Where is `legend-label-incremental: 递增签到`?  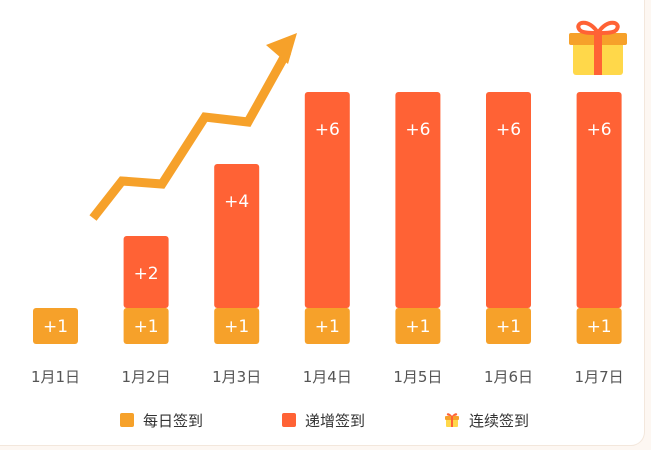 legend-label-incremental: 递增签到 is located at coordinates (335, 420).